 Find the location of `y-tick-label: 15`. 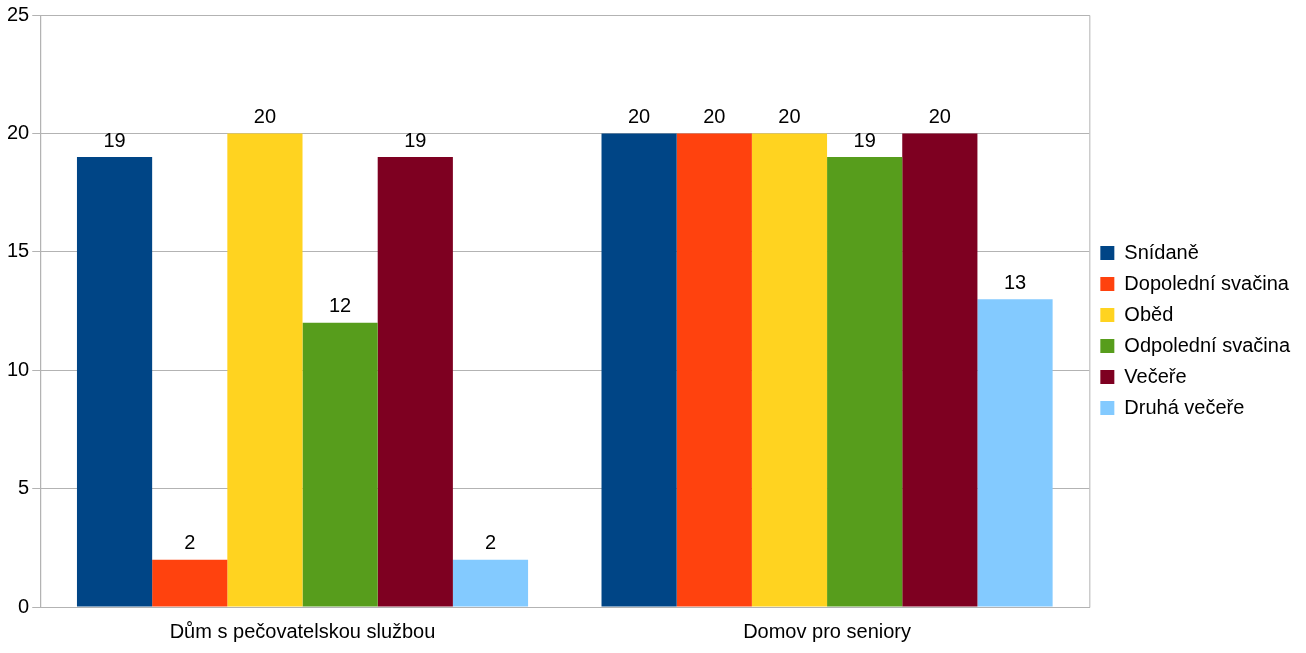

y-tick-label: 15 is located at coordinates (18, 250).